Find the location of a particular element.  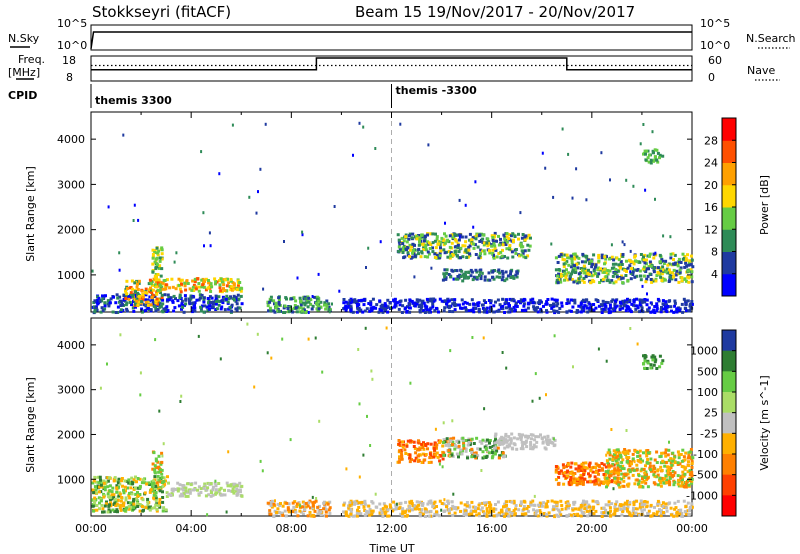

velocity-ytick-label: 2000 is located at coordinates (71, 434).